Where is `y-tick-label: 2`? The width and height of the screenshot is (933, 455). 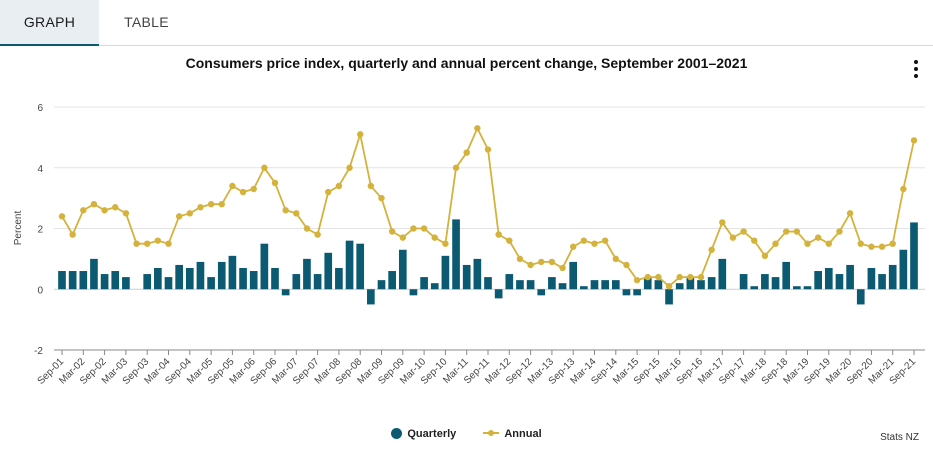
y-tick-label: 2 is located at coordinates (40, 230).